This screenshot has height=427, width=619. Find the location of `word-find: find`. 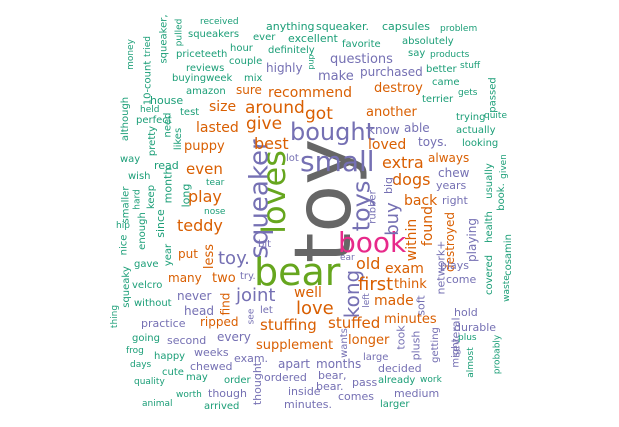

word-find: find is located at coordinates (225, 304).